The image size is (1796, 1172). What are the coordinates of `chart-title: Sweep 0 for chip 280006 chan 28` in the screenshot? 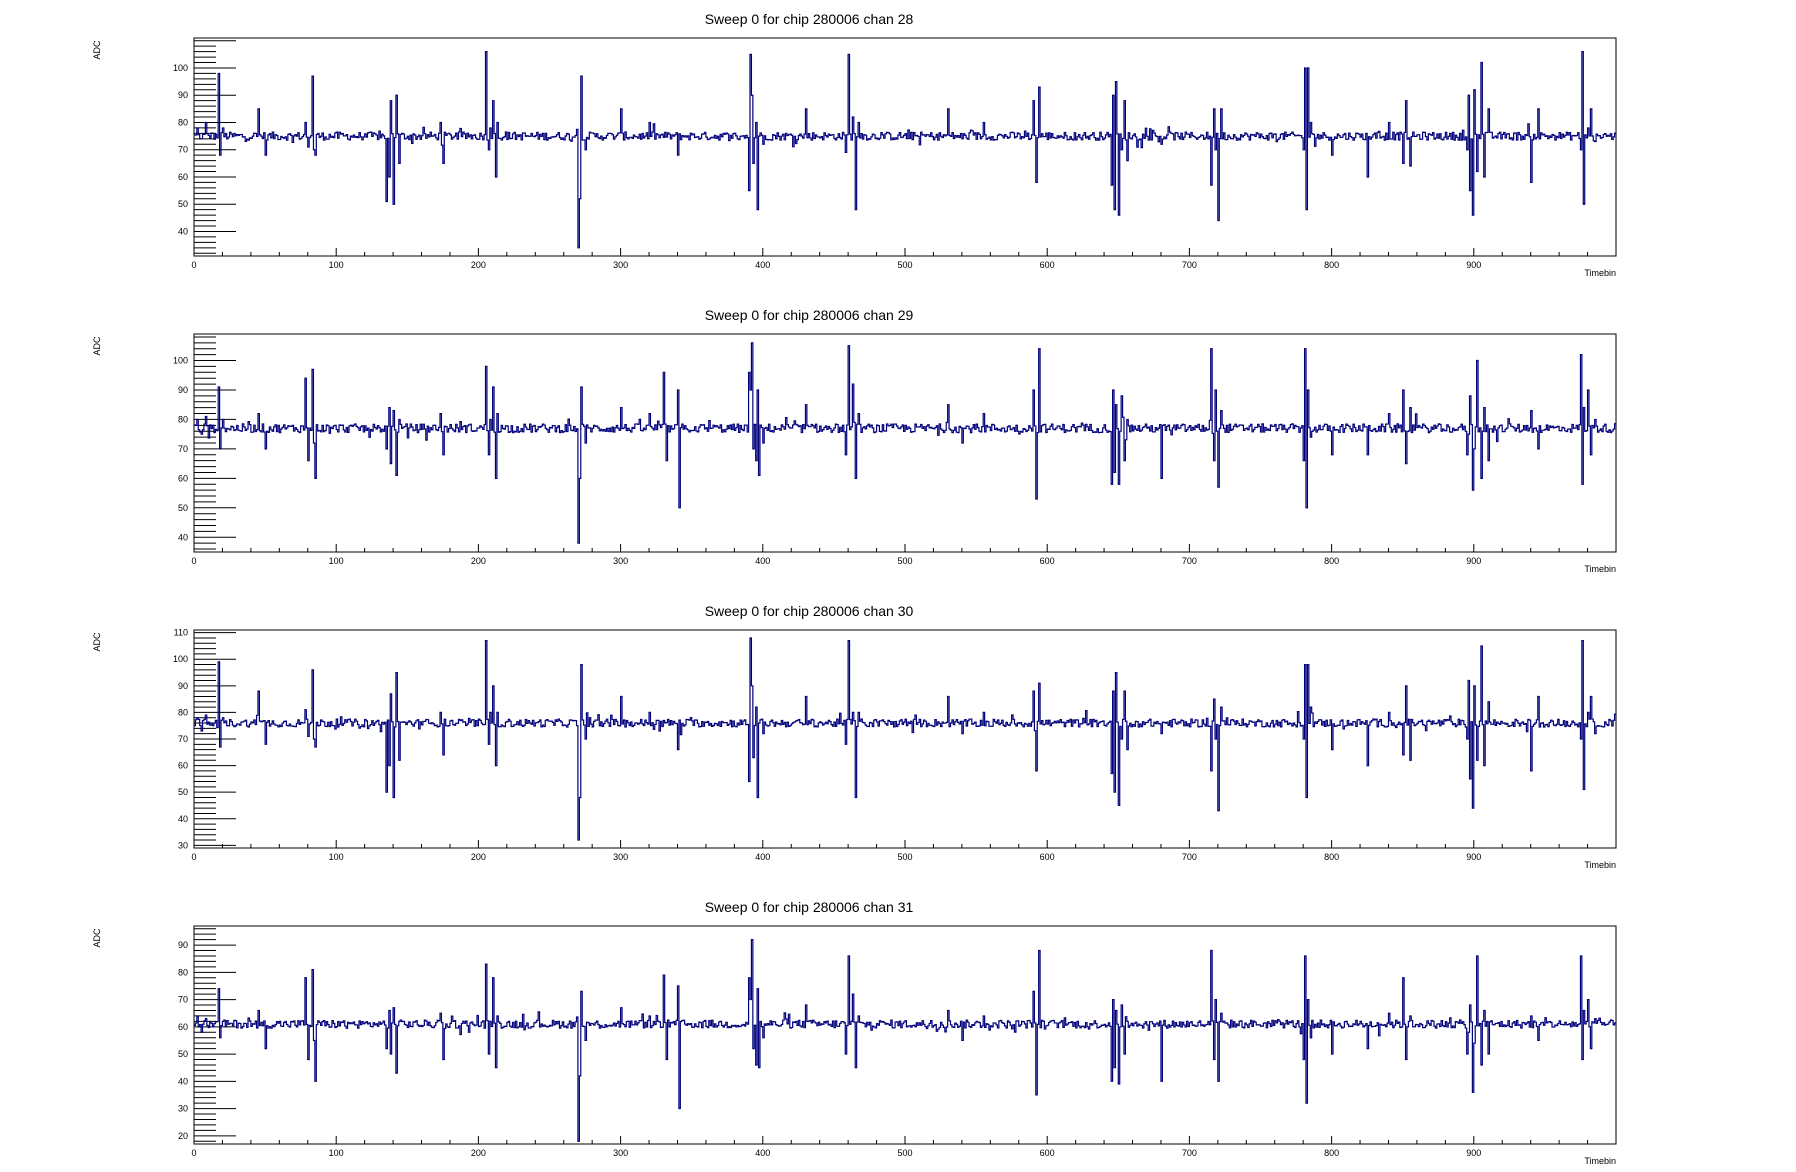 It's located at (809, 19).